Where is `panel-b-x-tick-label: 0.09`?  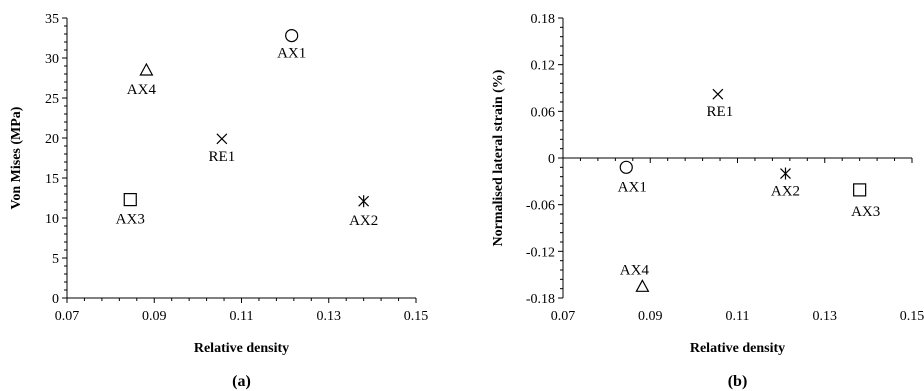
panel-b-x-tick-label: 0.09 is located at coordinates (650, 316).